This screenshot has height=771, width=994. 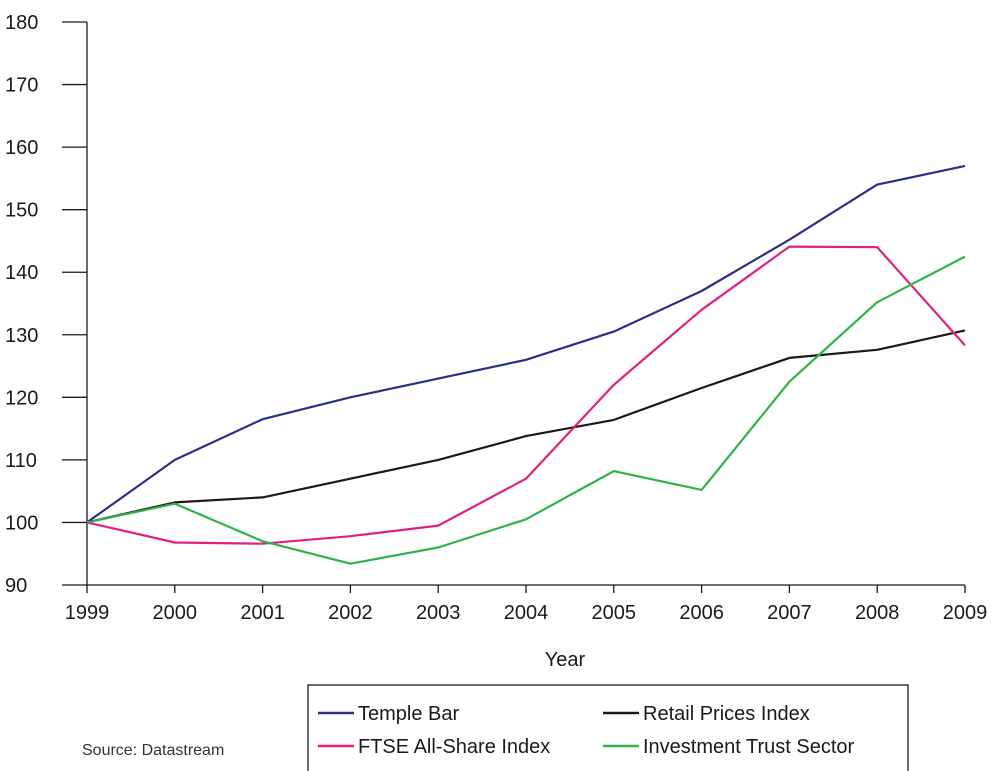 What do you see at coordinates (21, 523) in the screenshot?
I see `y-tick-label: 100` at bounding box center [21, 523].